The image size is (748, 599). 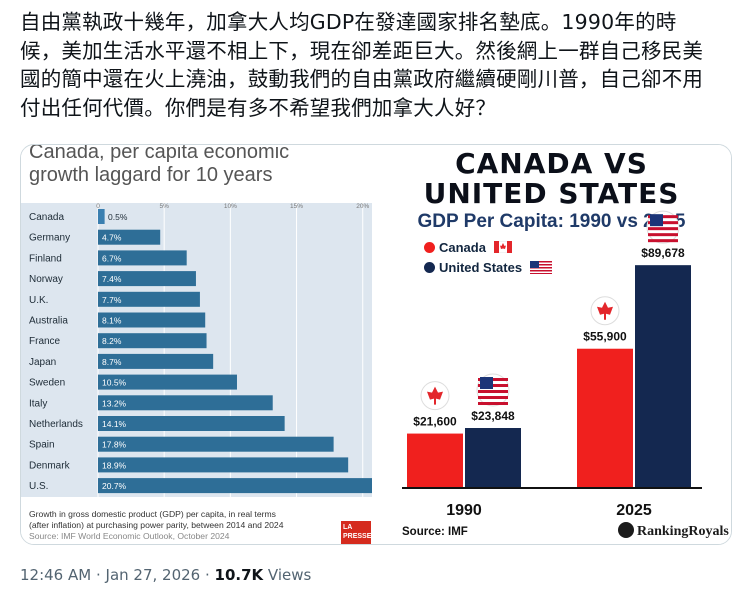 I want to click on bar-value-label: $21,600, so click(x=435, y=422).